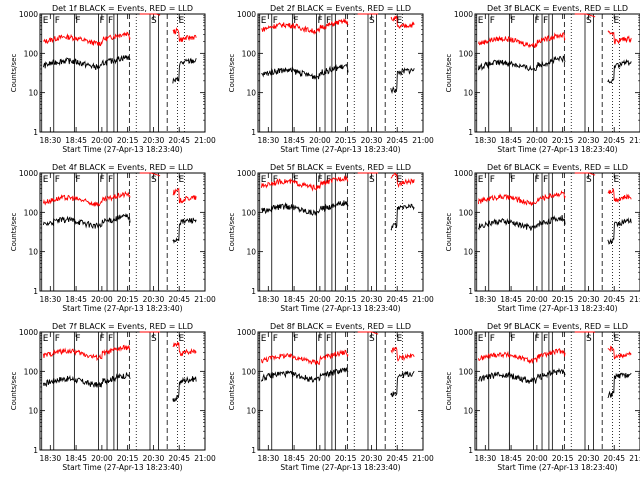 The width and height of the screenshot is (640, 480). What do you see at coordinates (340, 8) in the screenshot?
I see `panel-title: Det 2f BLACK = Events, RED = LLD` at bounding box center [340, 8].